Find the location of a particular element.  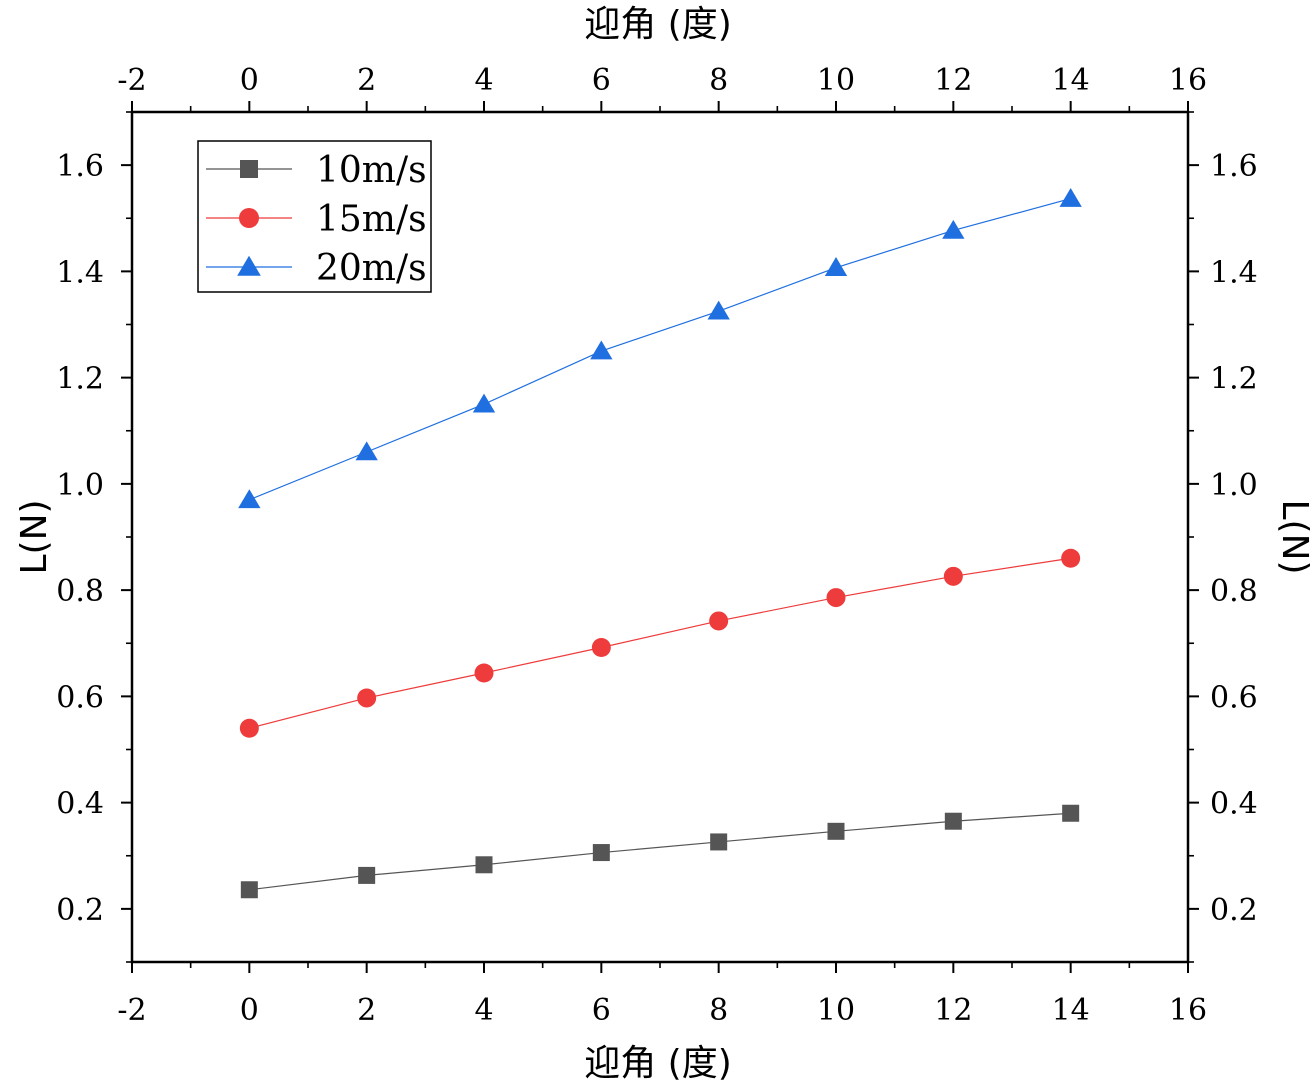

legend-label: 10m/s is located at coordinates (371, 170).